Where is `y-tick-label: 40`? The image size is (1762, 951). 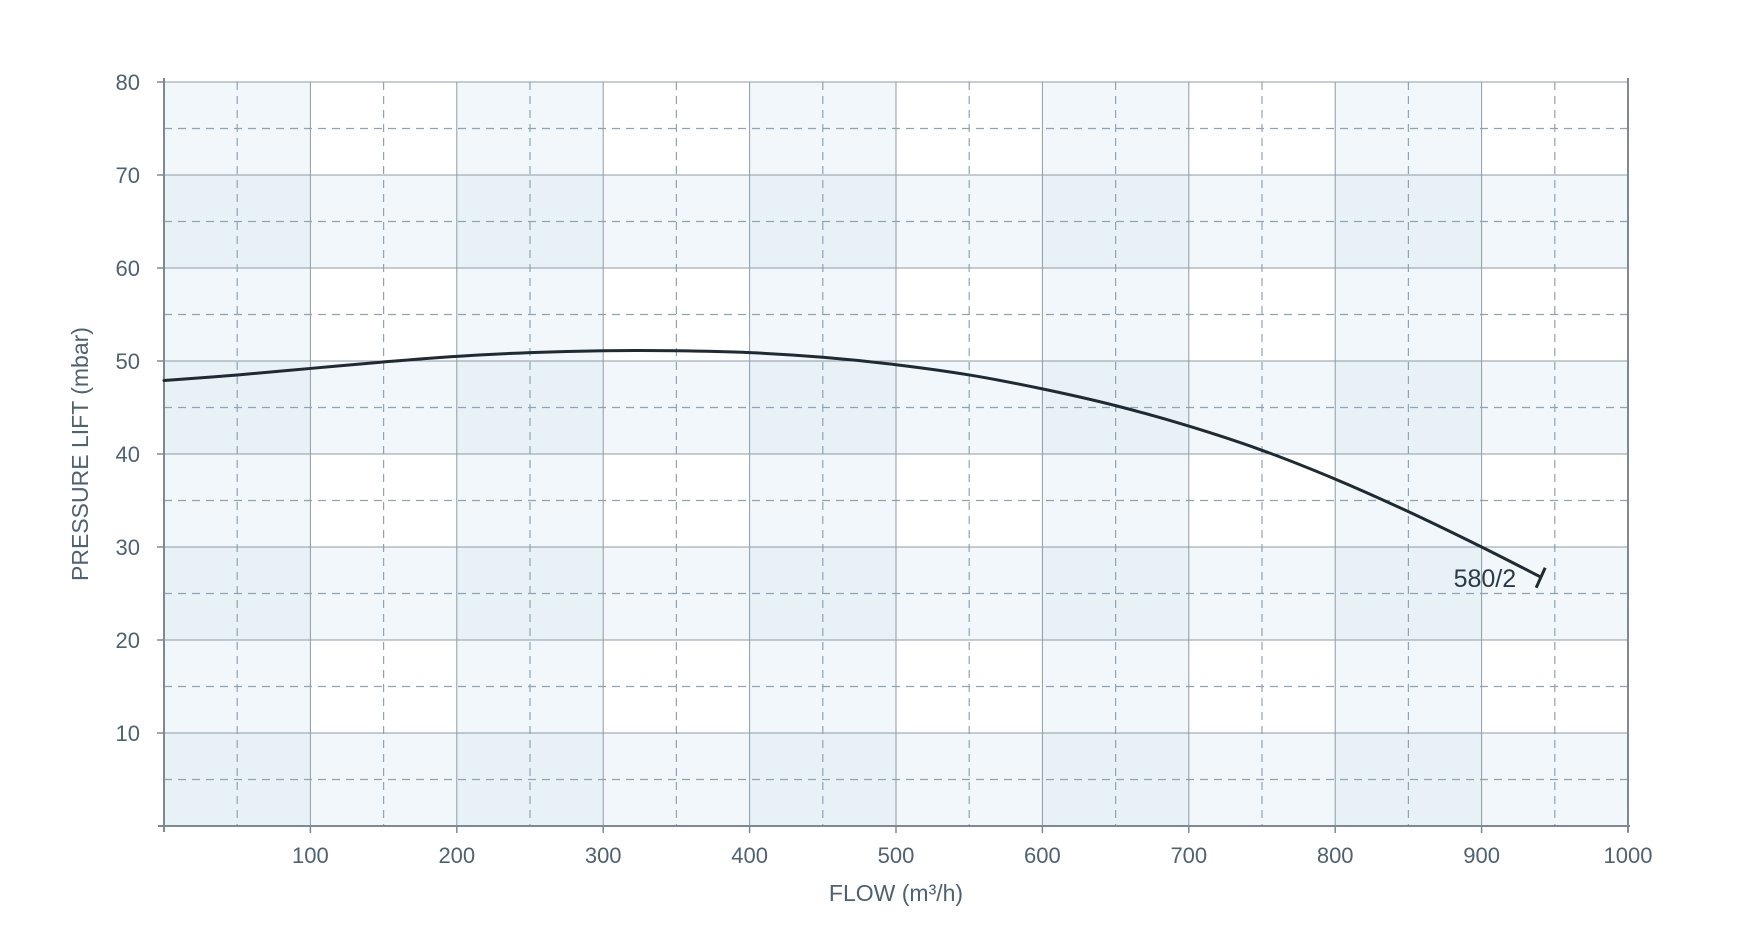
y-tick-label: 40 is located at coordinates (128, 454).